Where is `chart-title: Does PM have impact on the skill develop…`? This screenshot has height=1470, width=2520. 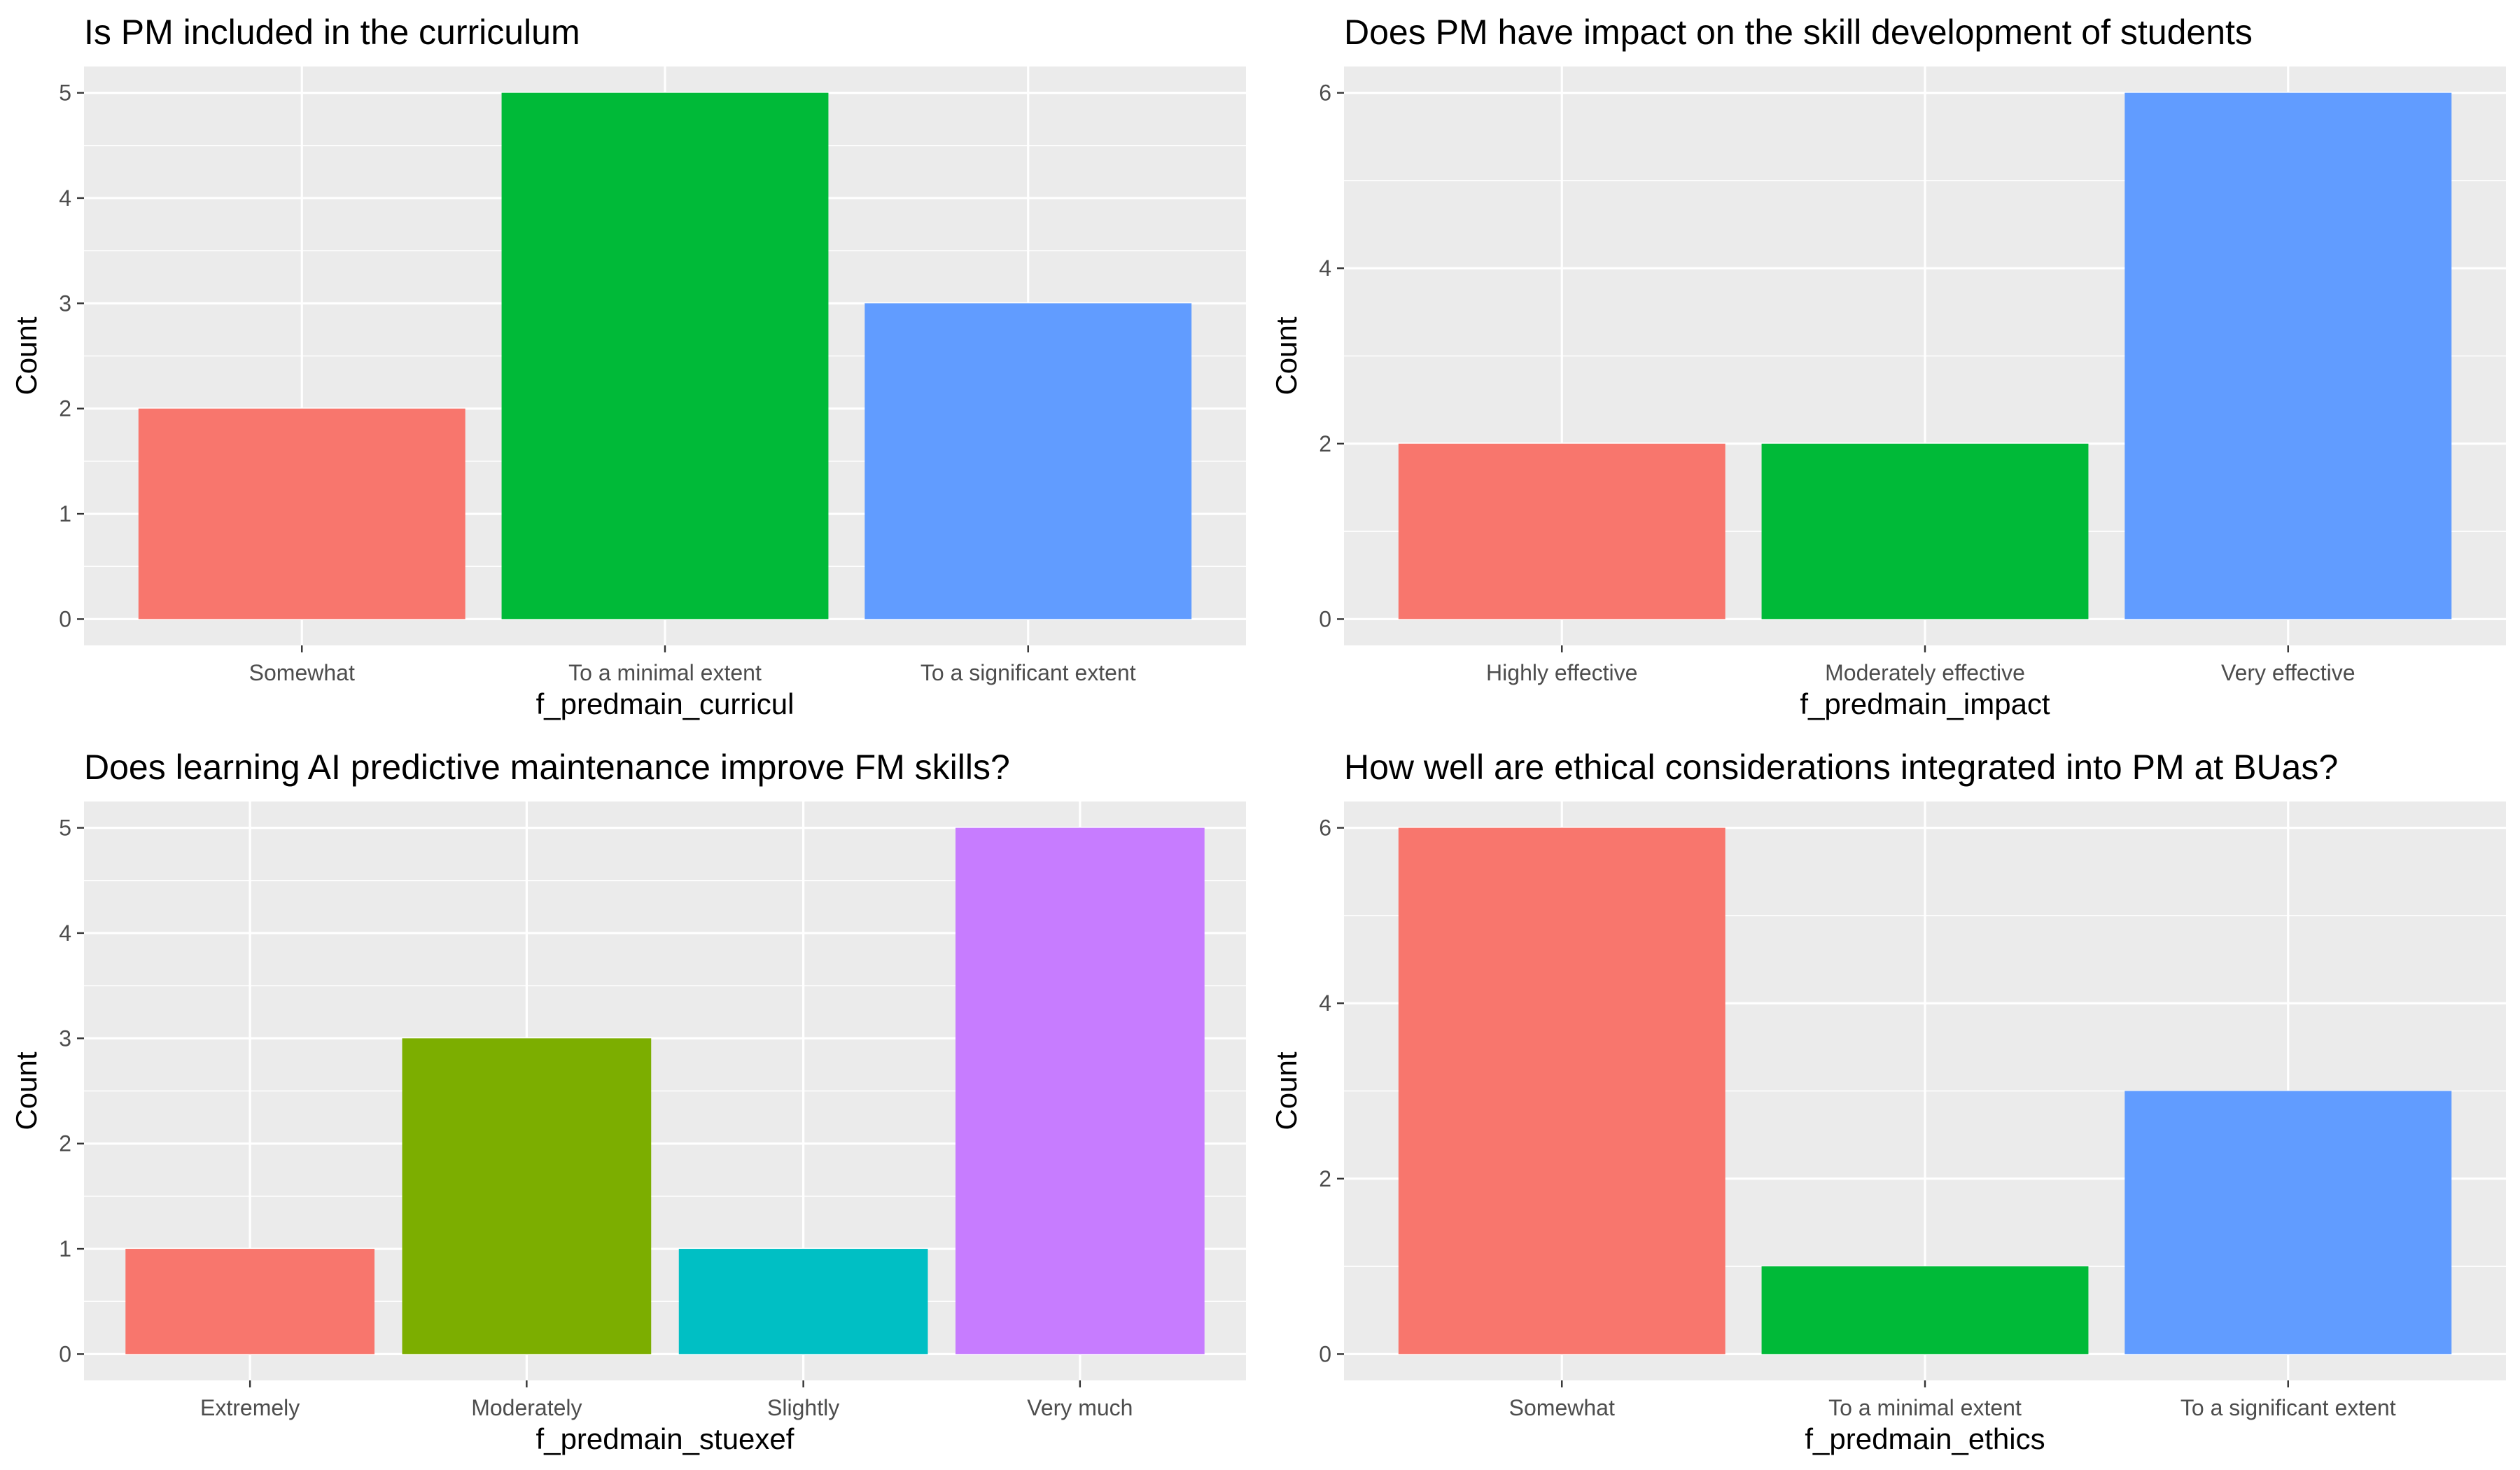
chart-title: Does PM have impact on the skill develop… is located at coordinates (1798, 32).